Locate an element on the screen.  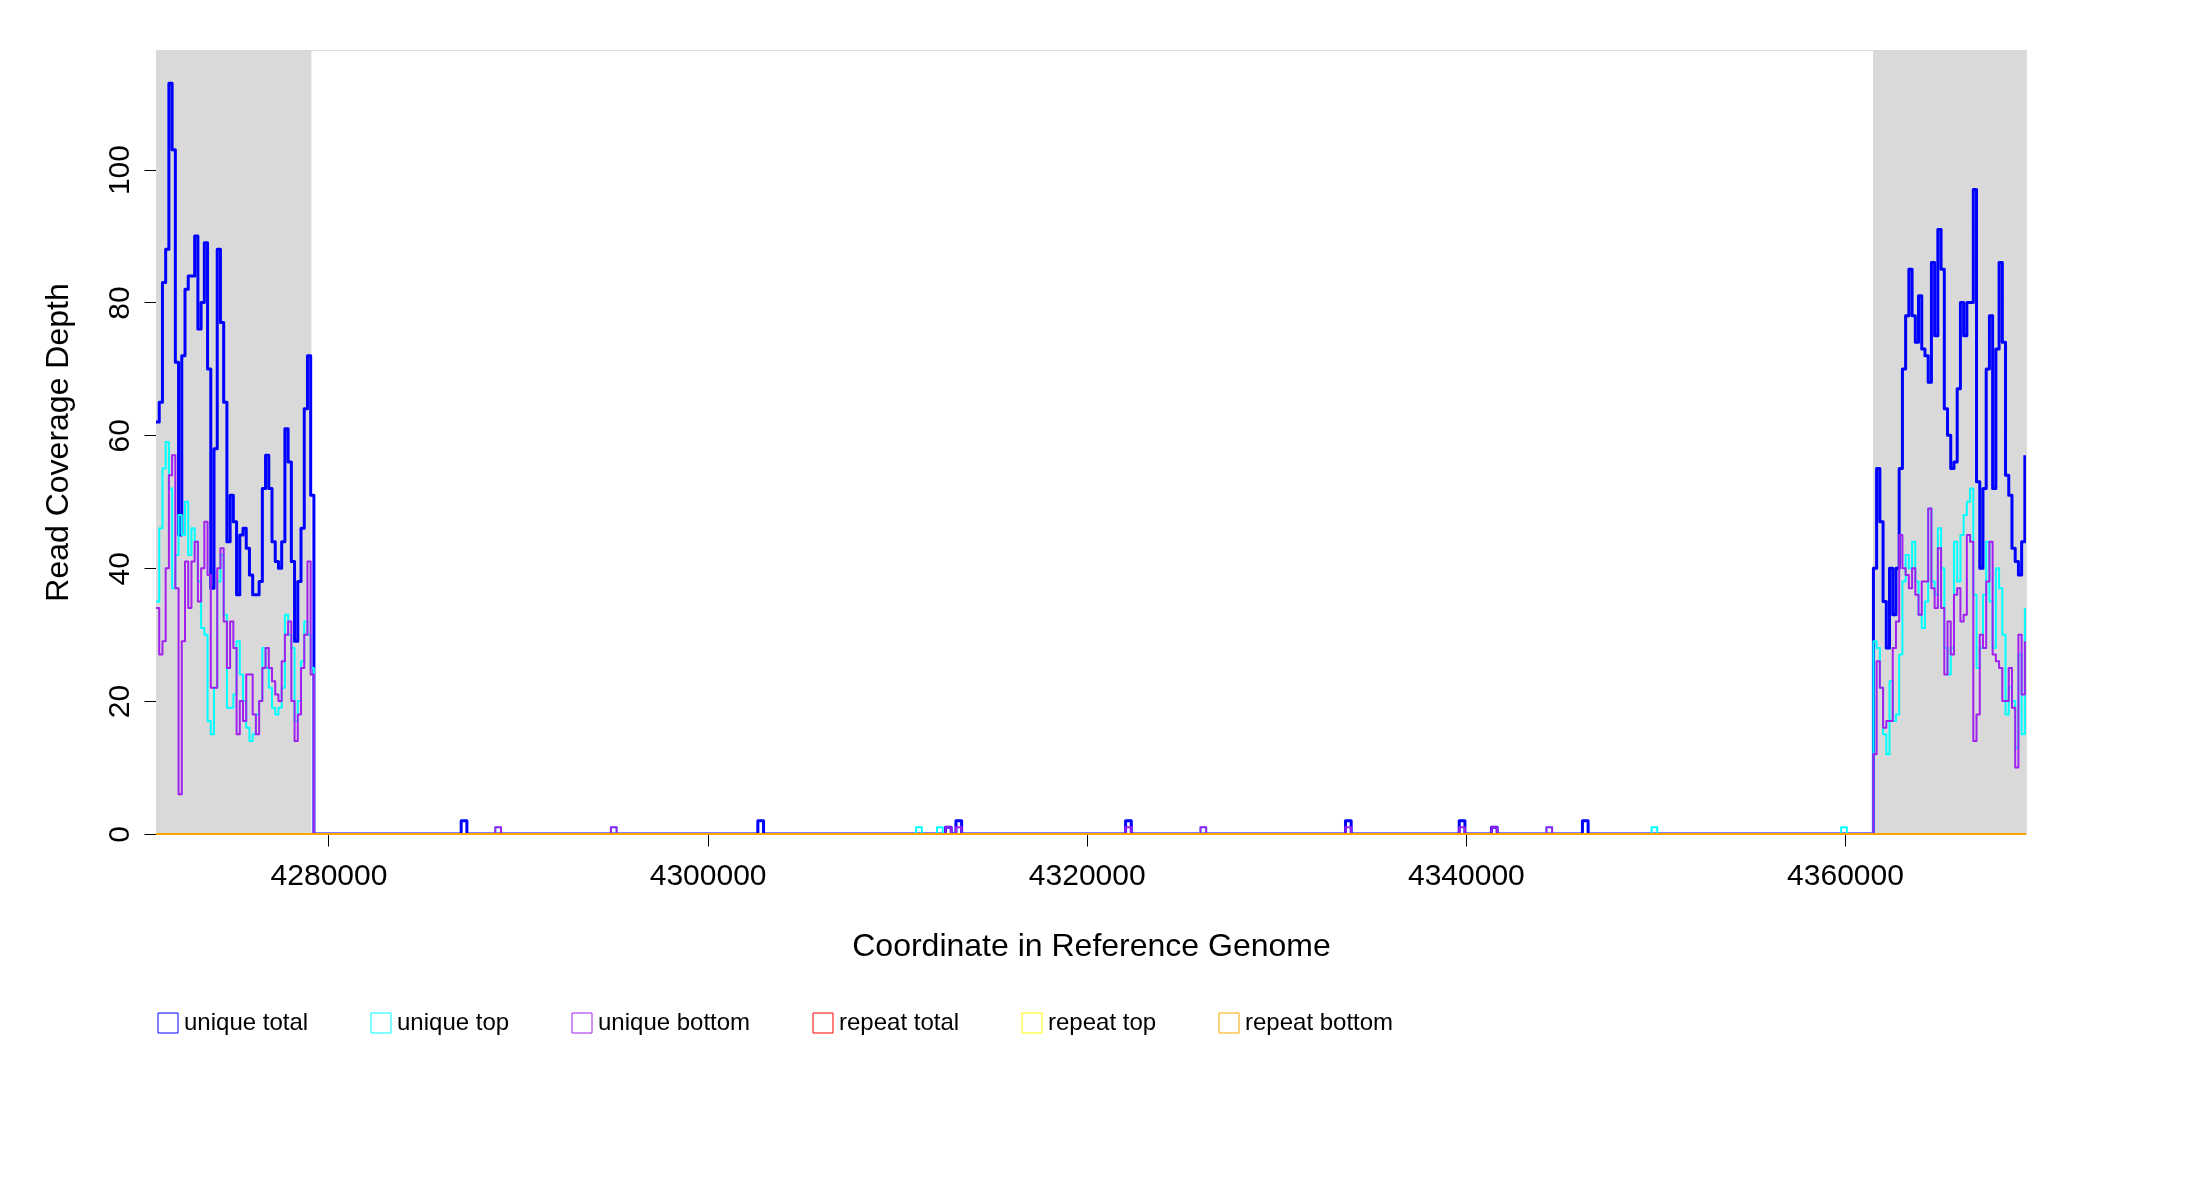
x-tick-label: 4360000 is located at coordinates (1845, 874).